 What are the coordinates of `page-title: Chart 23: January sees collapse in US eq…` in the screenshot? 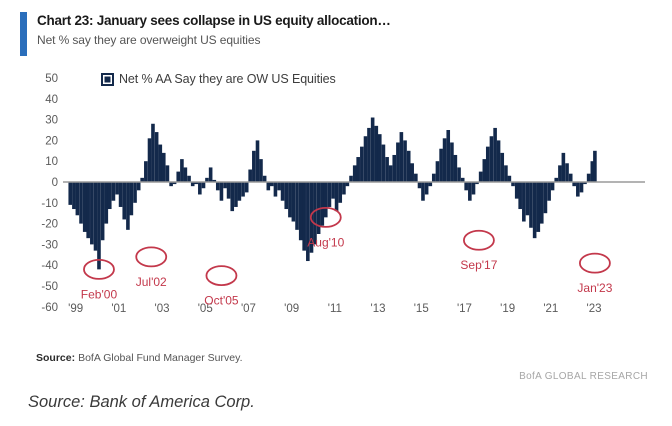 It's located at (214, 20).